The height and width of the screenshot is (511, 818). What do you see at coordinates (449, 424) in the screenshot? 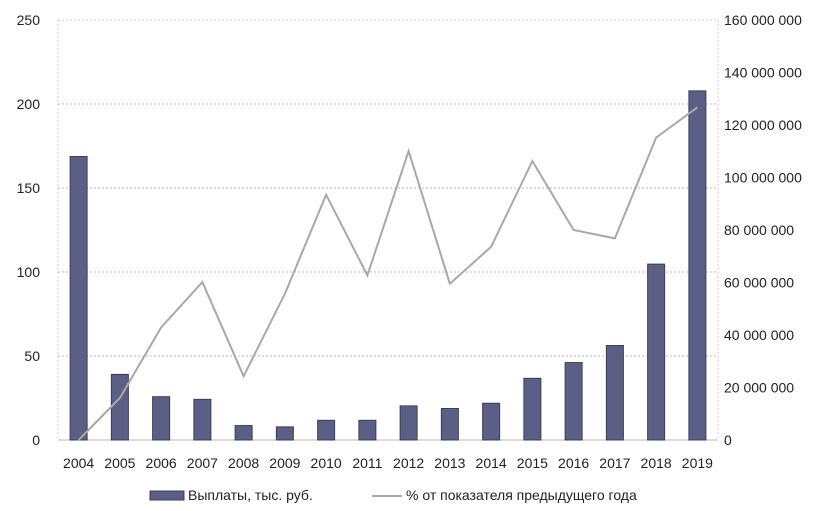
I see `bar-2013` at bounding box center [449, 424].